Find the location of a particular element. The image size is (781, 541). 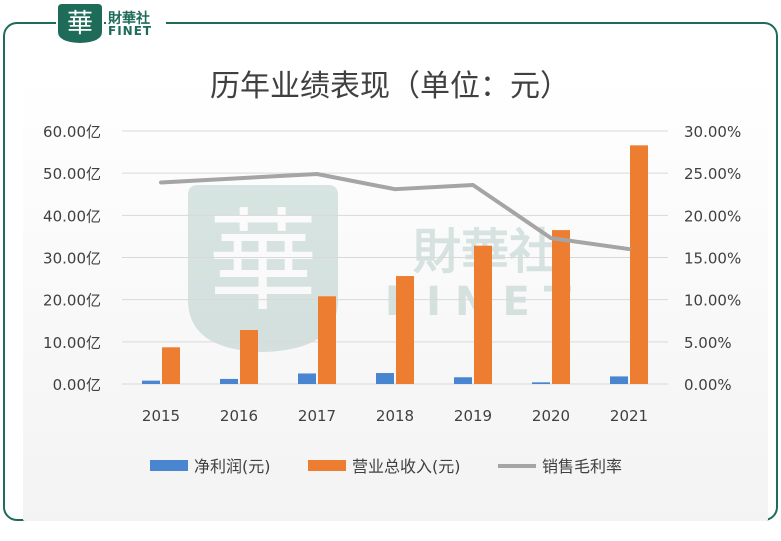

x-axis: 2015 2016 2017 2018 2019 2020 2021 is located at coordinates (395, 416).